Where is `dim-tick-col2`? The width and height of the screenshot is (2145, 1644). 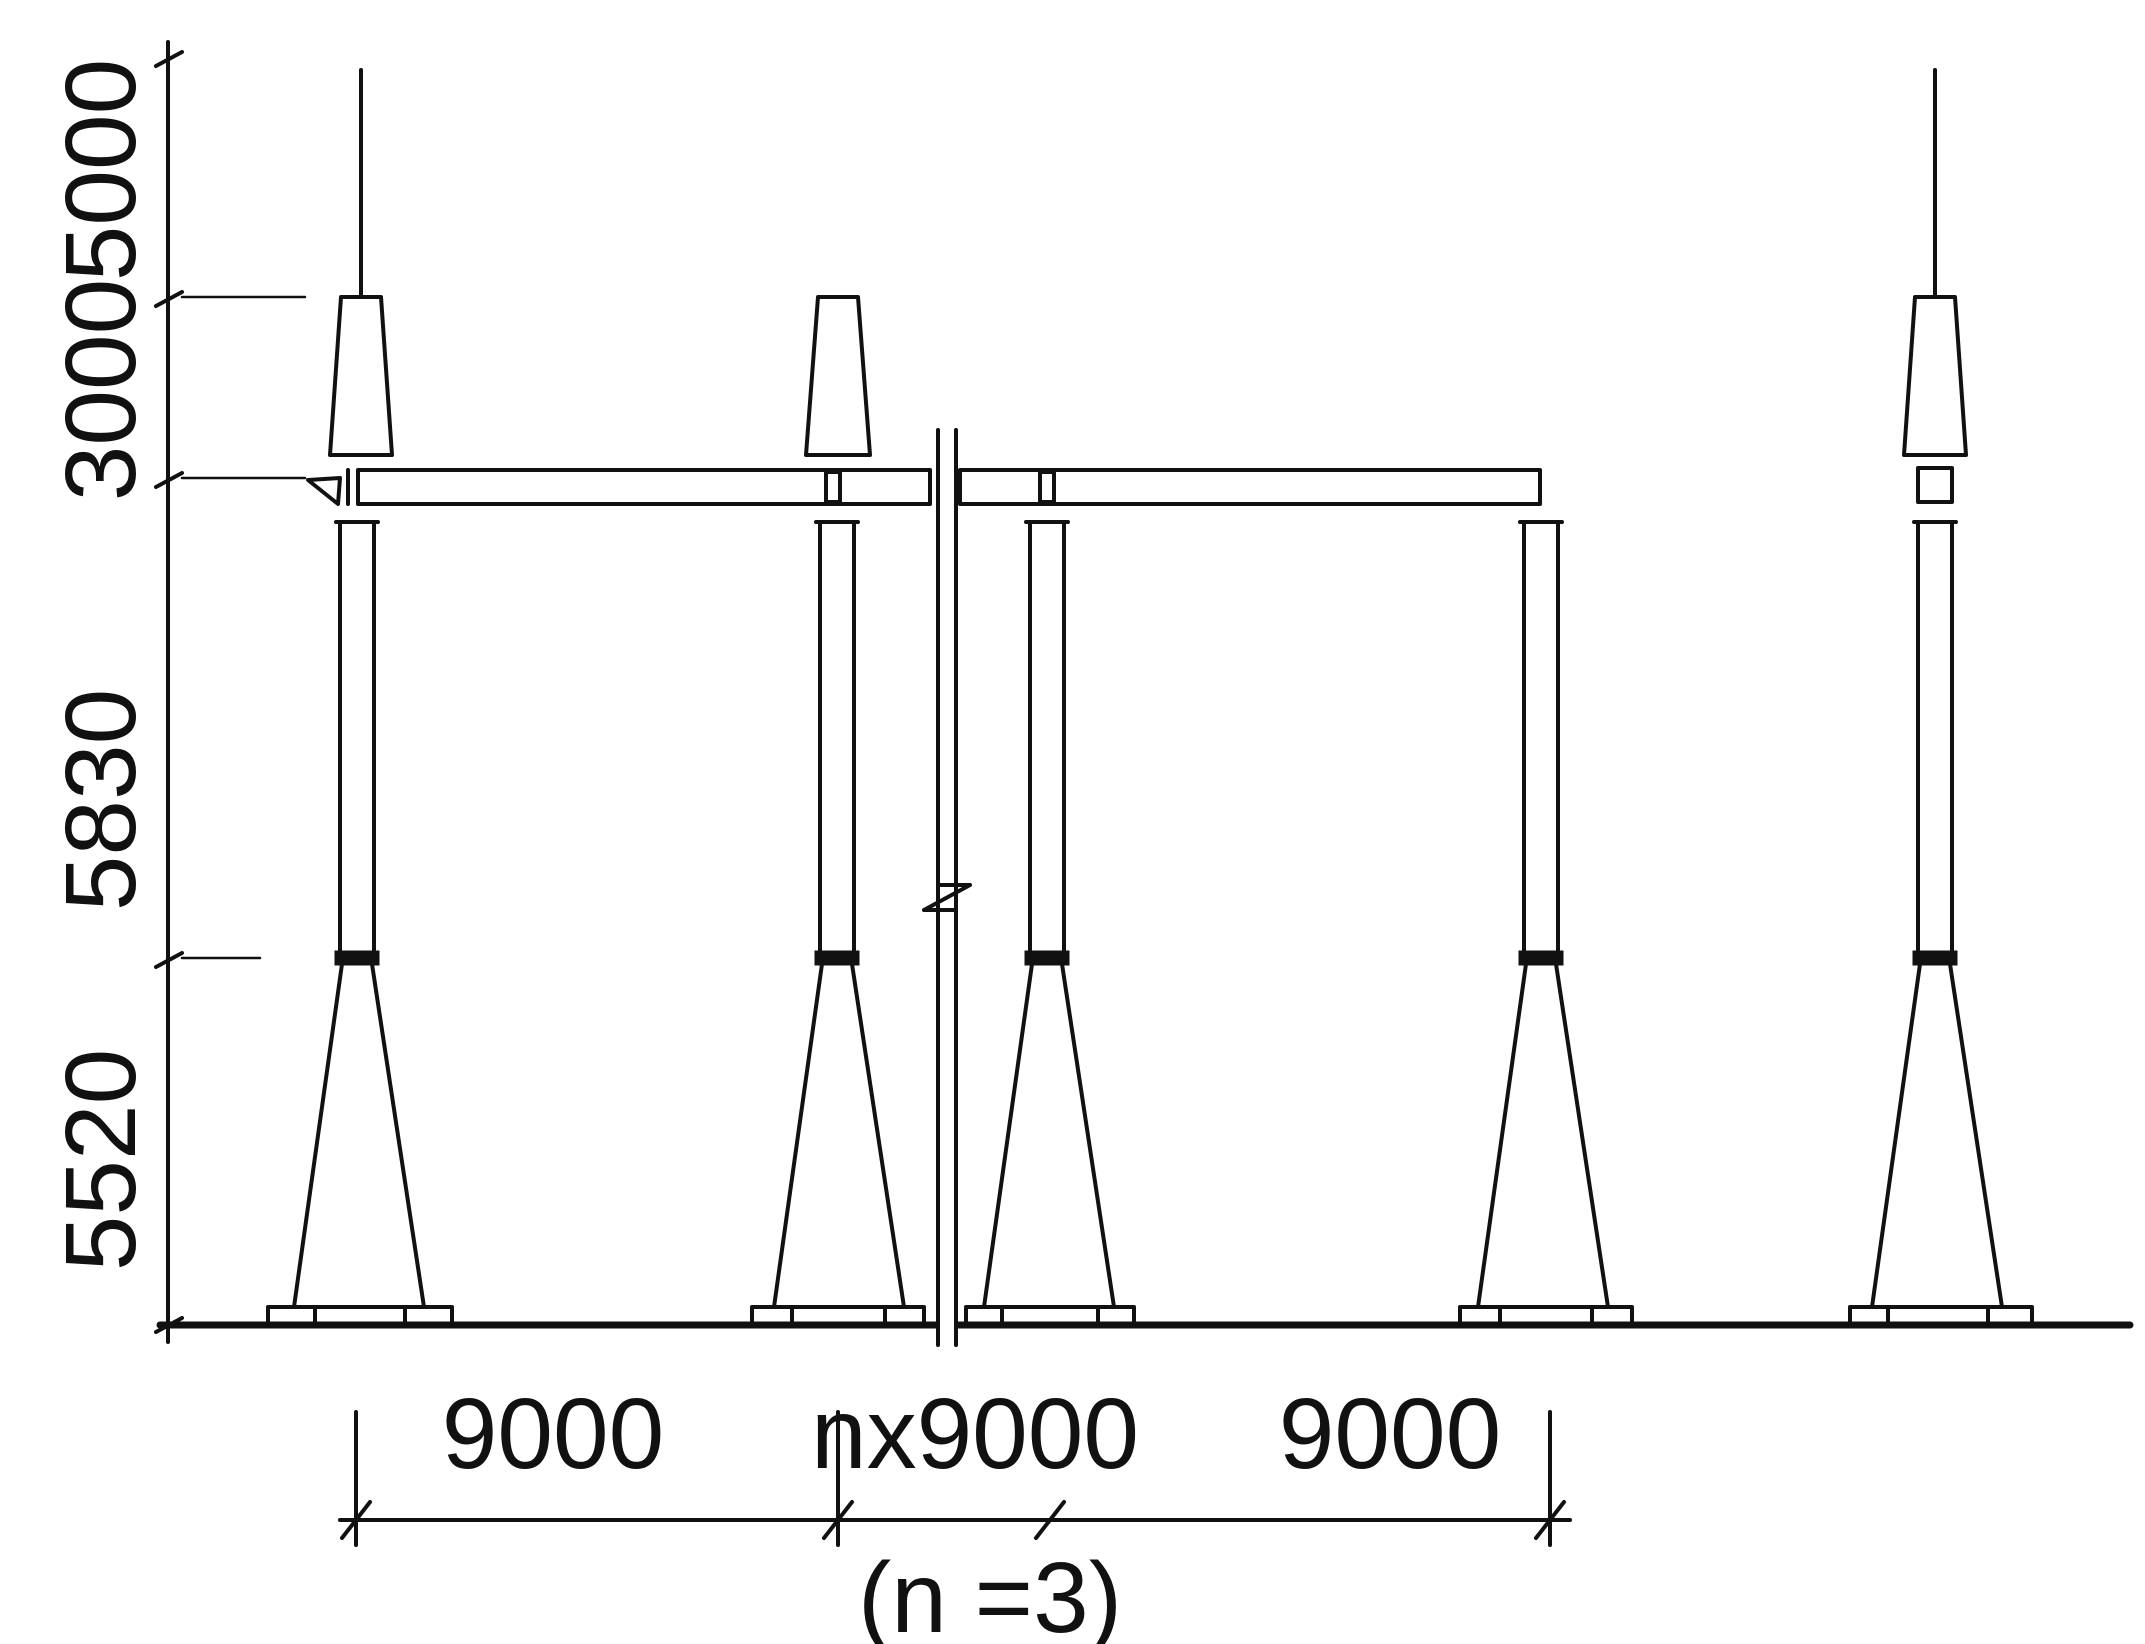
dim-tick-col2 is located at coordinates (838, 1520).